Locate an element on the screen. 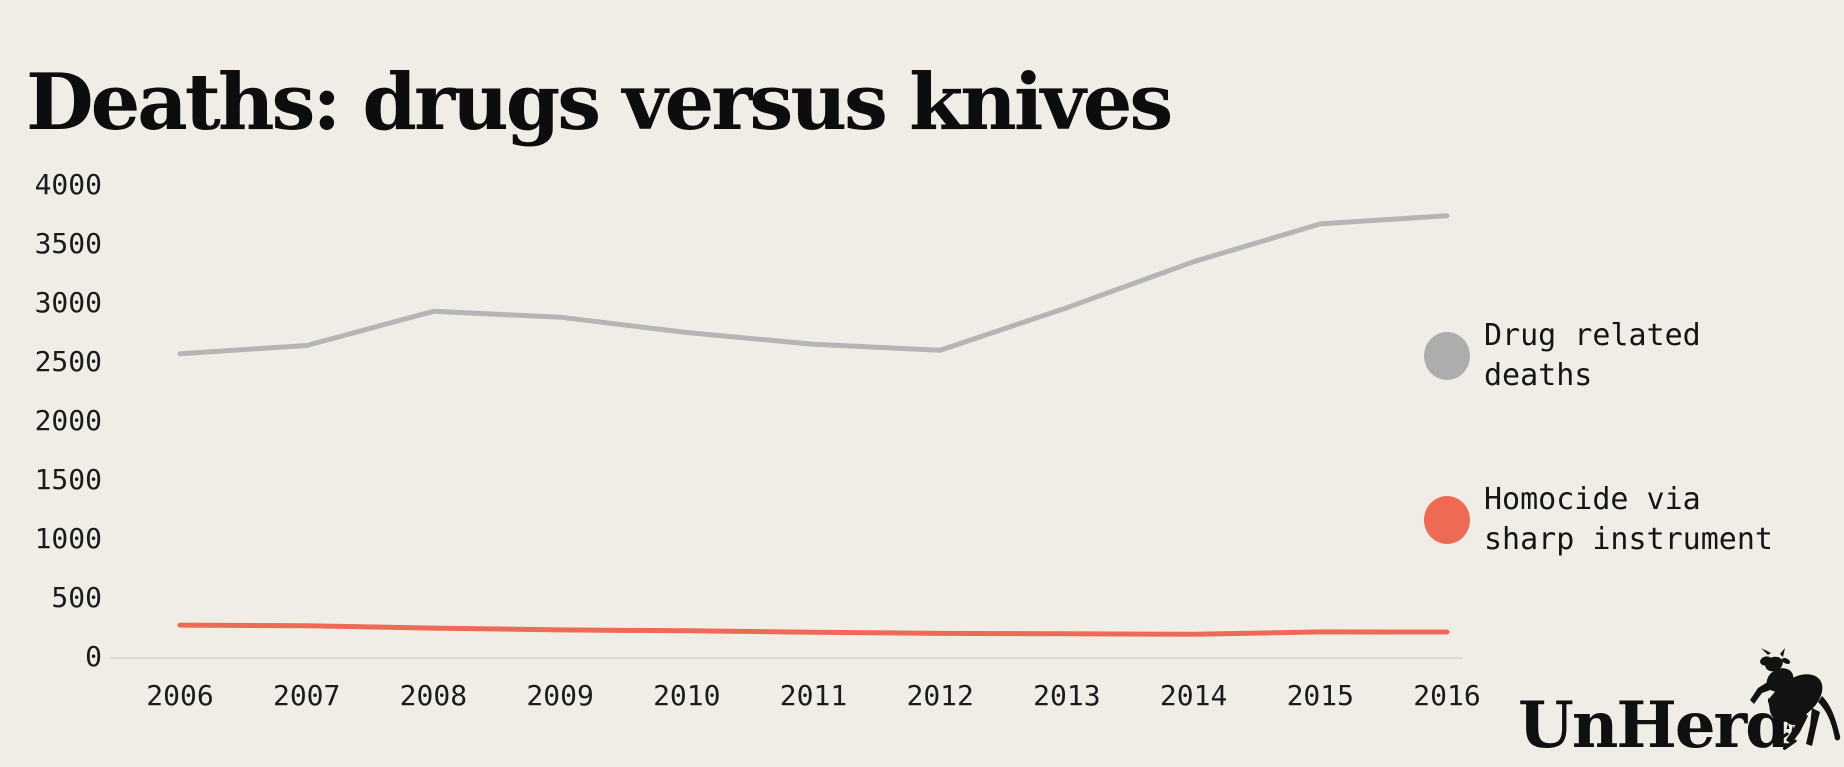 Image resolution: width=1844 pixels, height=767 pixels. y-axis-tick-label: 0 is located at coordinates (93, 656).